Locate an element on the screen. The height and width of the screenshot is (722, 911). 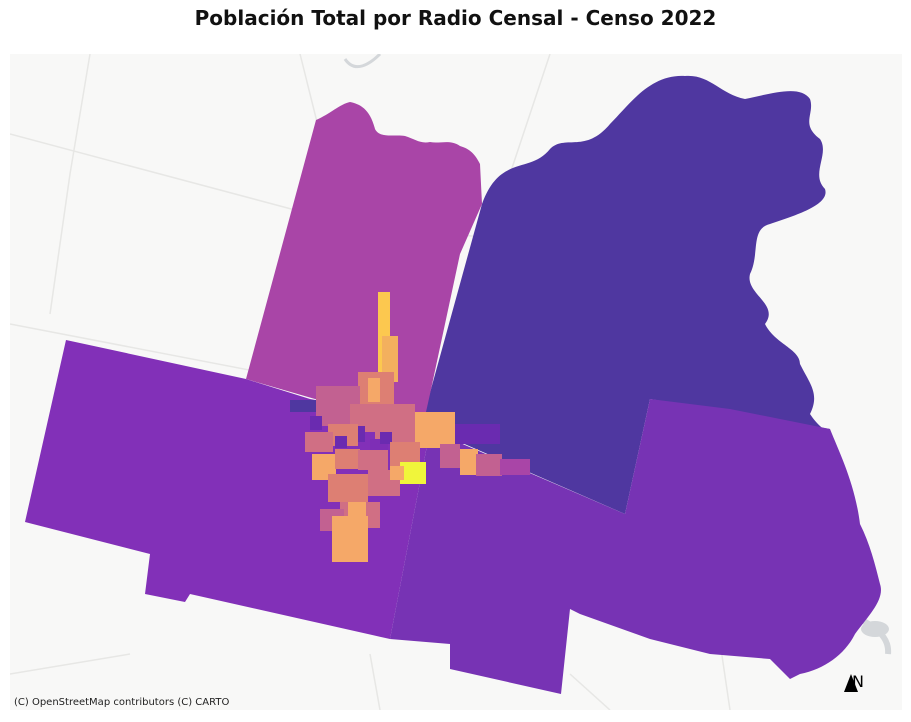
north-arrow-icon is located at coordinates (851, 683).